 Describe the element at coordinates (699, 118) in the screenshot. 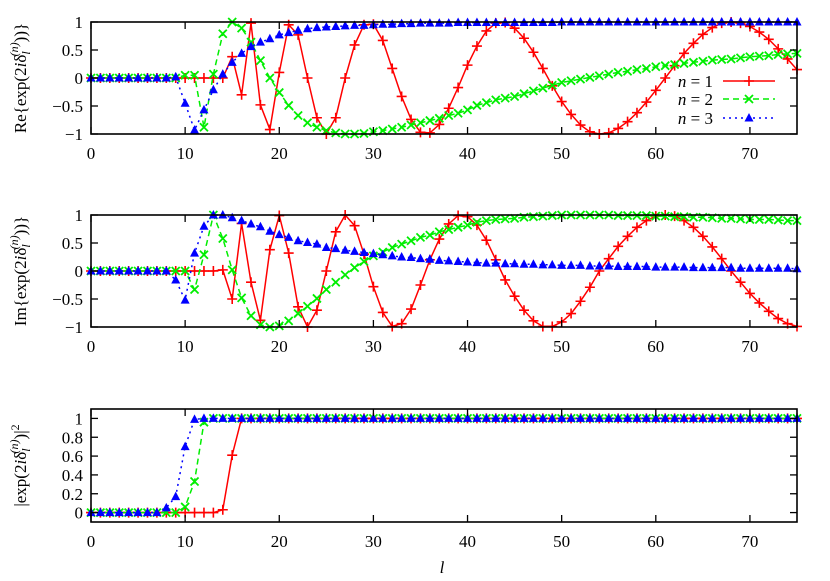

I see `legend-label-rest: = 3` at that location.